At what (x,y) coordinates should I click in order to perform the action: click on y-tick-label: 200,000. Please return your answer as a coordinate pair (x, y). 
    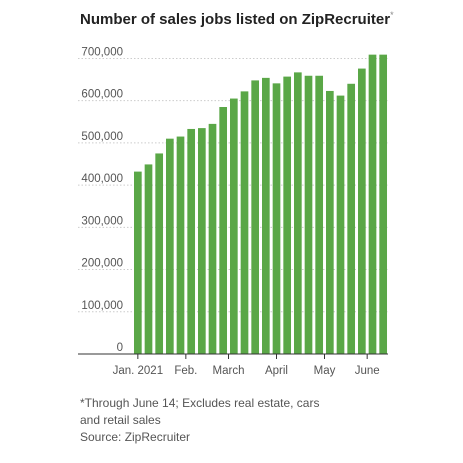
    Looking at the image, I should click on (102, 264).